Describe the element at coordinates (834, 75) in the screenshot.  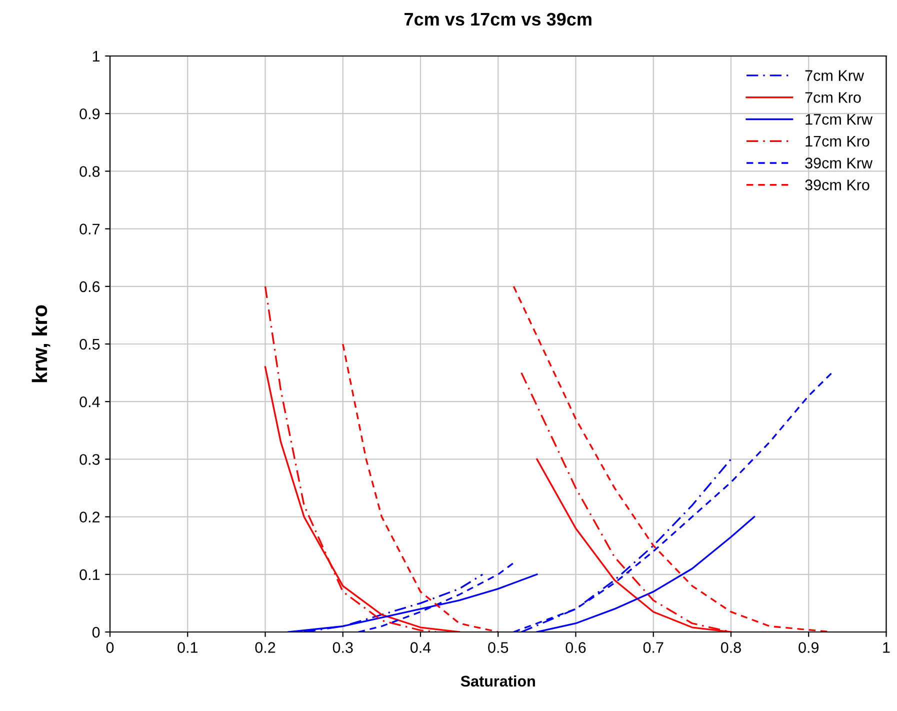
I see `legend-label: 7cm Krw` at that location.